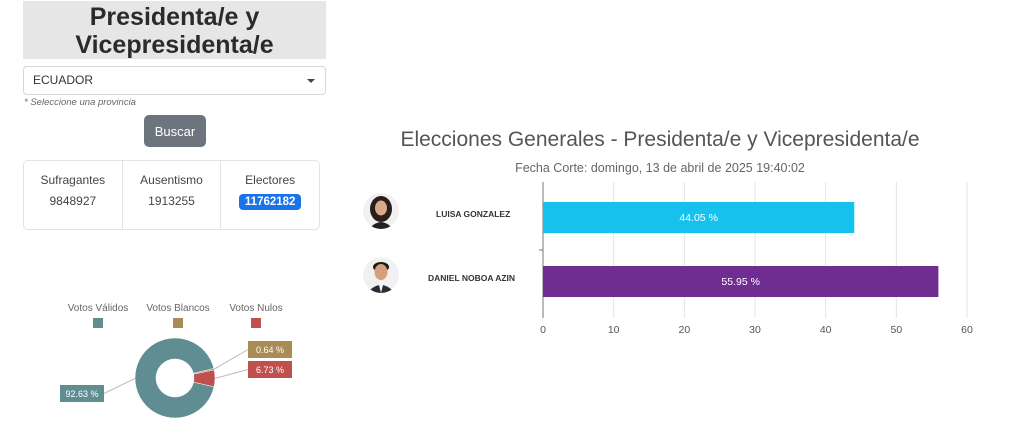  I want to click on page-title: Presidenta/e y Vicepresidenta/e, so click(174, 30).